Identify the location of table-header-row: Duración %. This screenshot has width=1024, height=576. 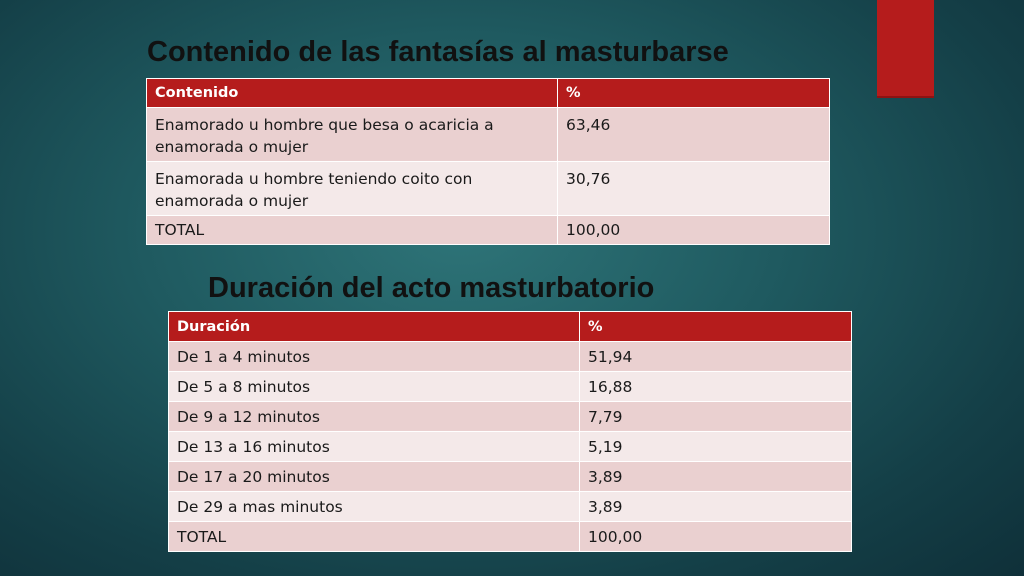
(510, 326).